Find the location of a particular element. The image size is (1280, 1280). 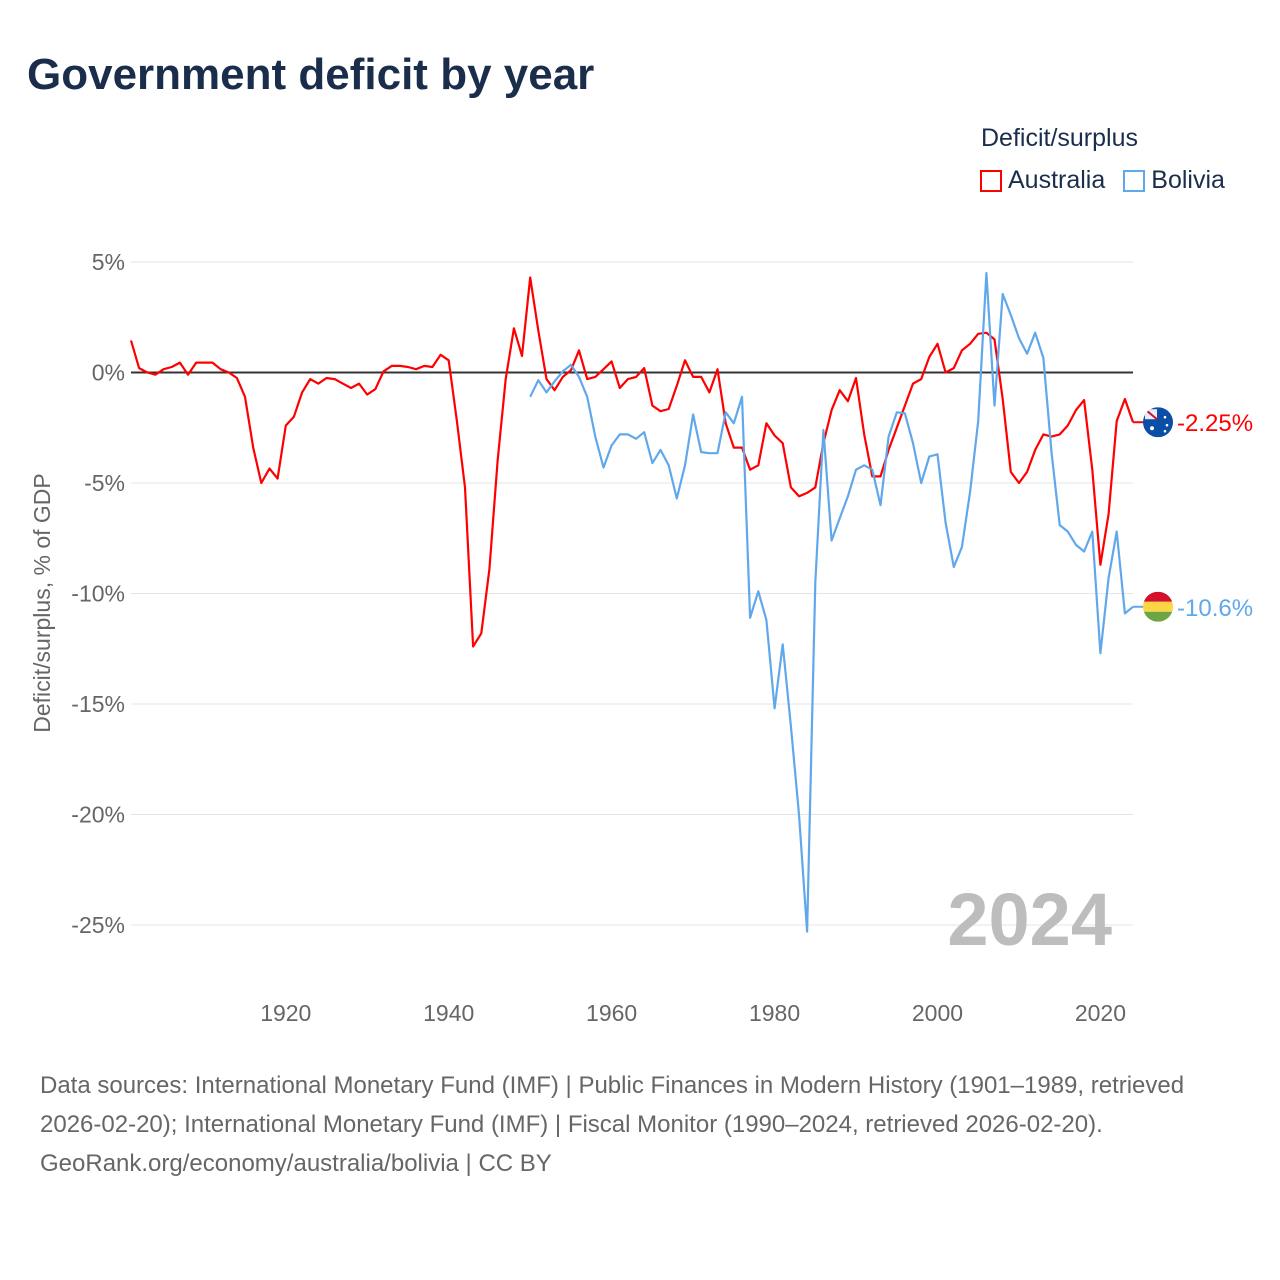

y-tick-label: -25% is located at coordinates (98, 925).